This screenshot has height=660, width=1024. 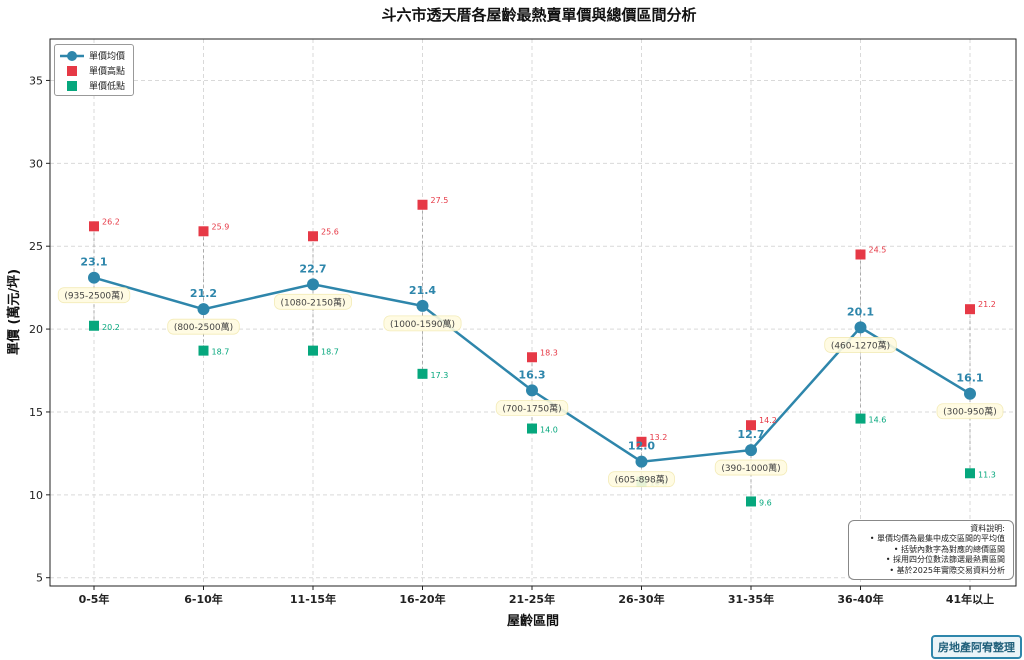 What do you see at coordinates (750, 434) in the screenshot?
I see `avg-value-label: 12.7` at bounding box center [750, 434].